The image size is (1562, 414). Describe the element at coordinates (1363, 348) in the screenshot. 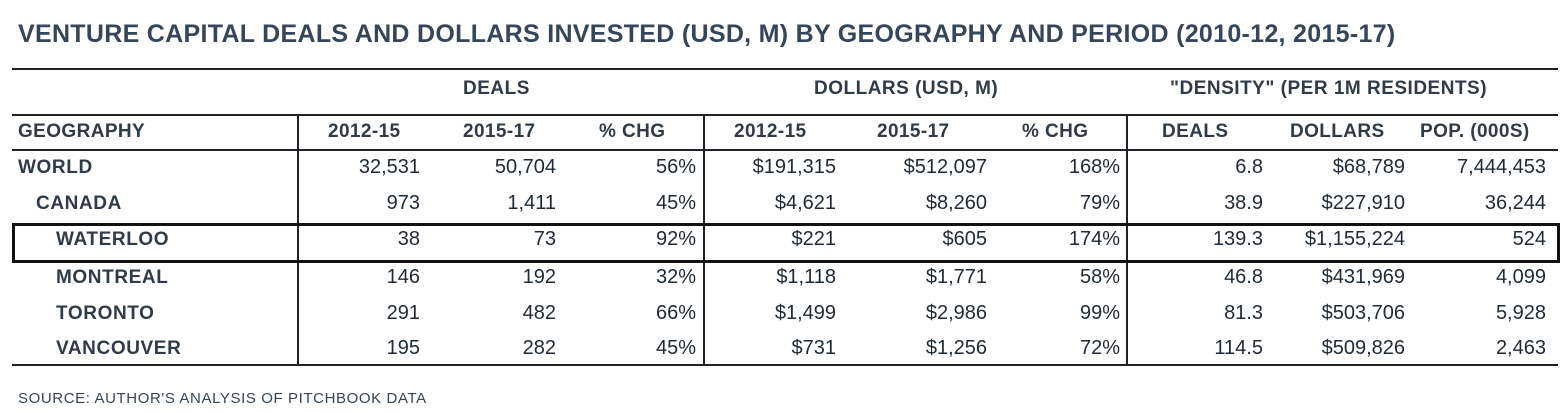

I see `table-cell: $509,826` at that location.